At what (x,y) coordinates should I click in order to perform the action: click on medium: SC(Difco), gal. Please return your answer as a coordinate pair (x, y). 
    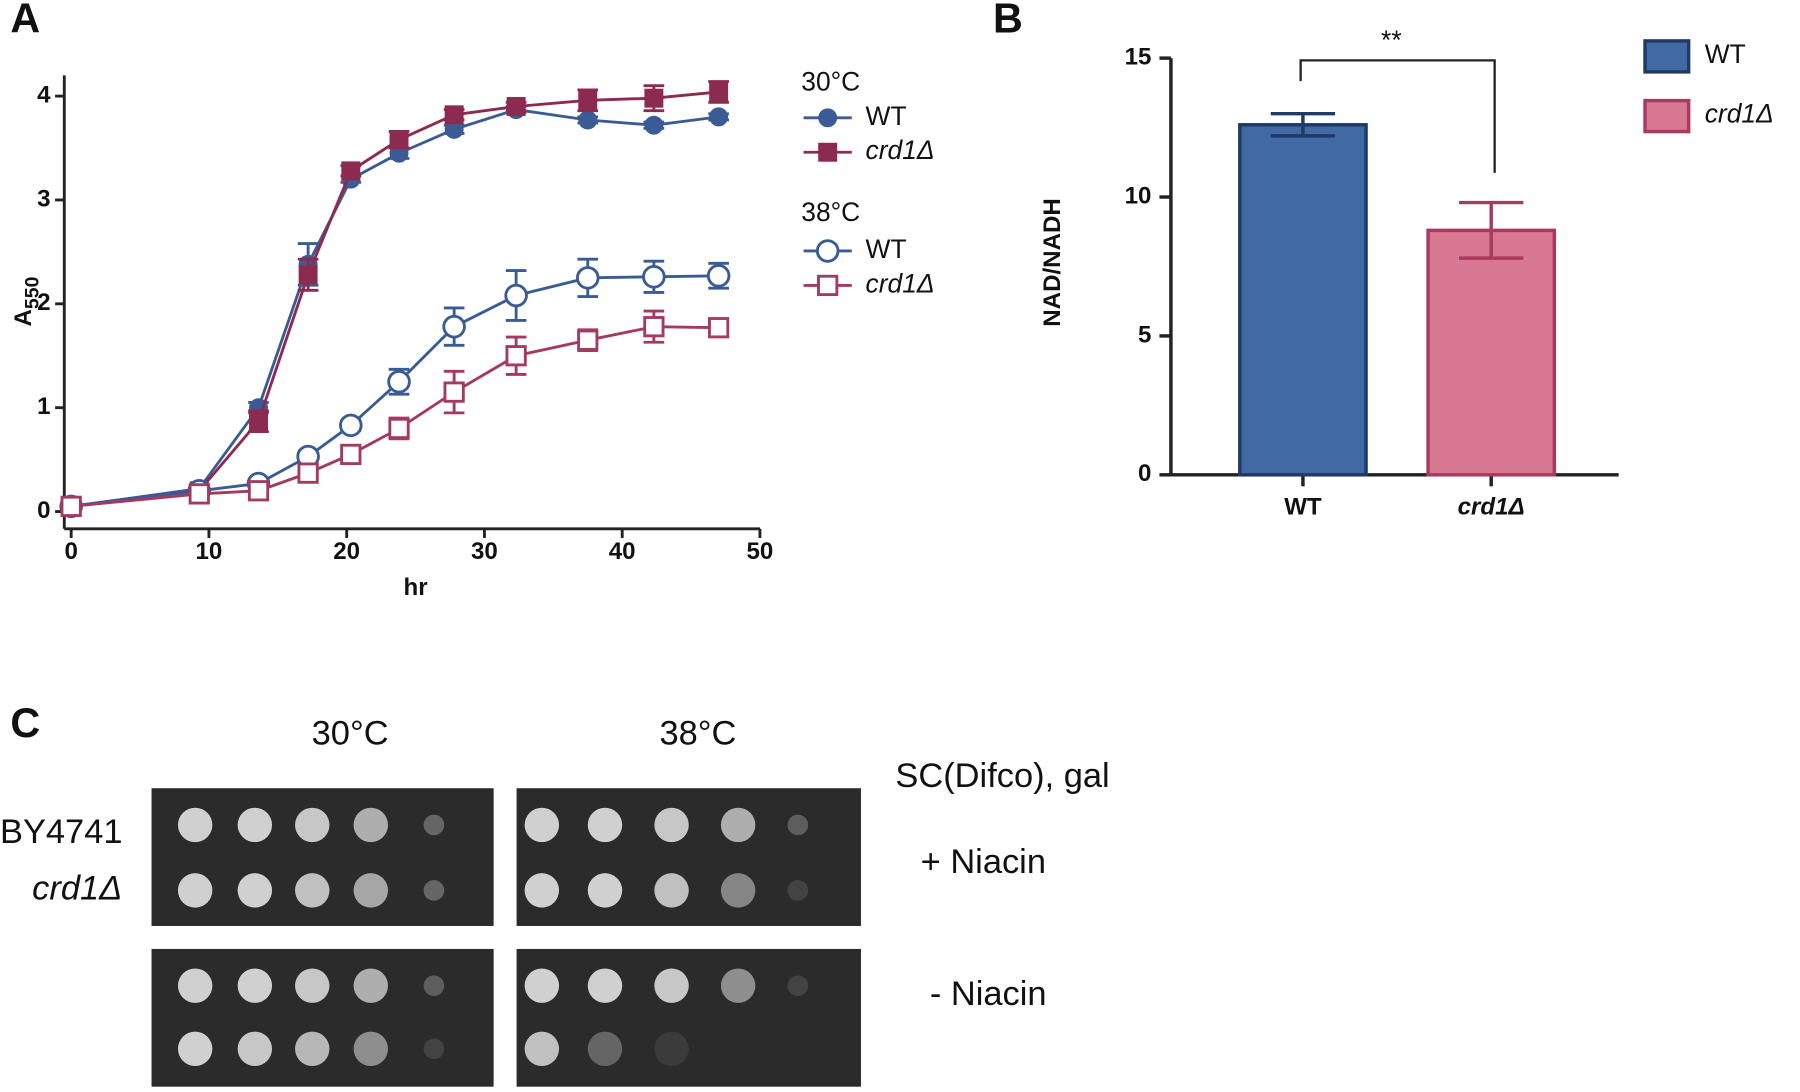
    Looking at the image, I should click on (1002, 776).